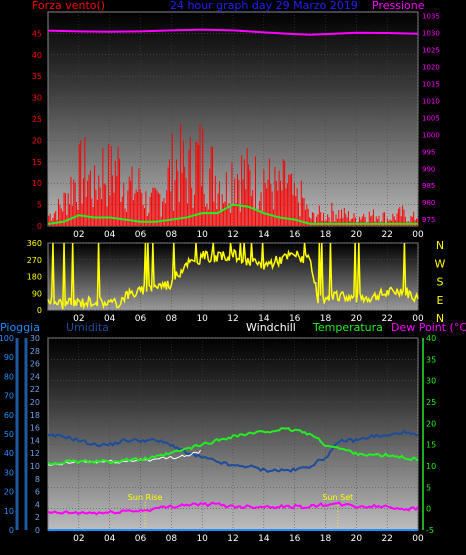 This screenshot has width=466, height=555. I want to click on wind-tick-label: 15, so click(37, 162).